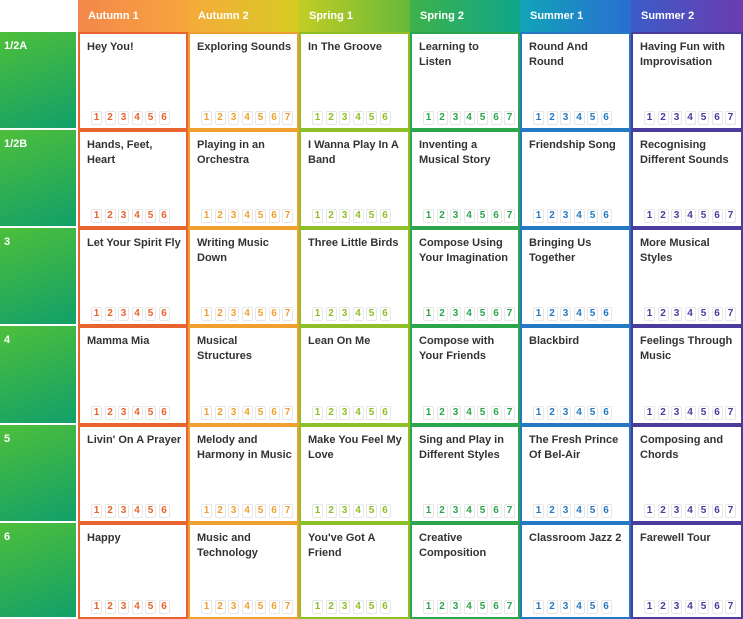 The image size is (743, 619). What do you see at coordinates (133, 571) in the screenshot?
I see `unit-card: Happy 1 2 3 4 5 6` at bounding box center [133, 571].